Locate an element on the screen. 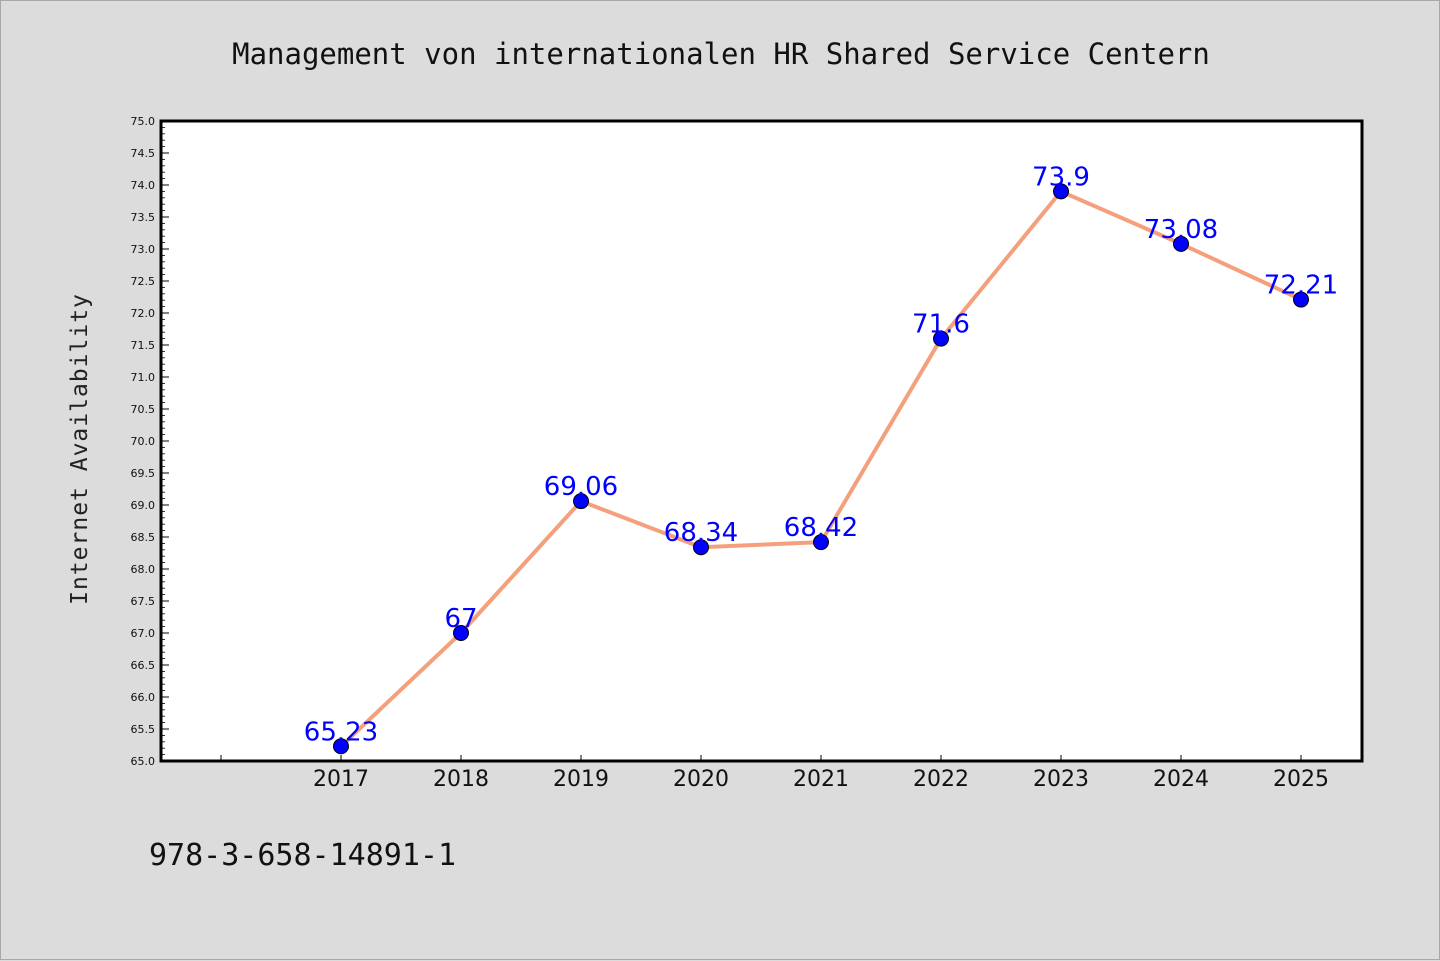 The height and width of the screenshot is (961, 1440). x-axis-ticks: 2017 2018 2019 2020 2021 2022 2023 2024 2025 is located at coordinates (774, 773).